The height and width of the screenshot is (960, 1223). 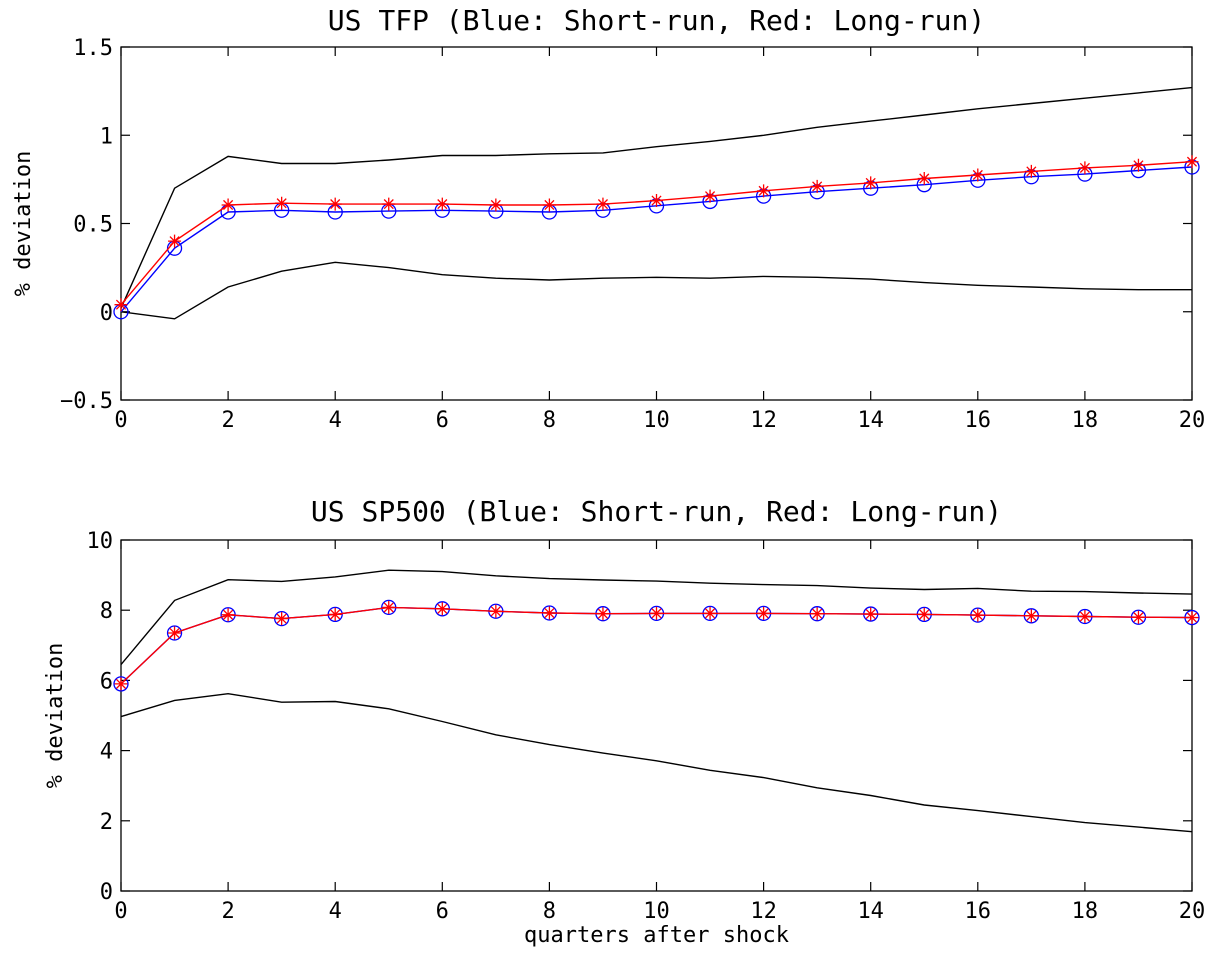 I want to click on chart-title: US TFP (Blue: Short-run, Red: Long-run), so click(x=656, y=20).